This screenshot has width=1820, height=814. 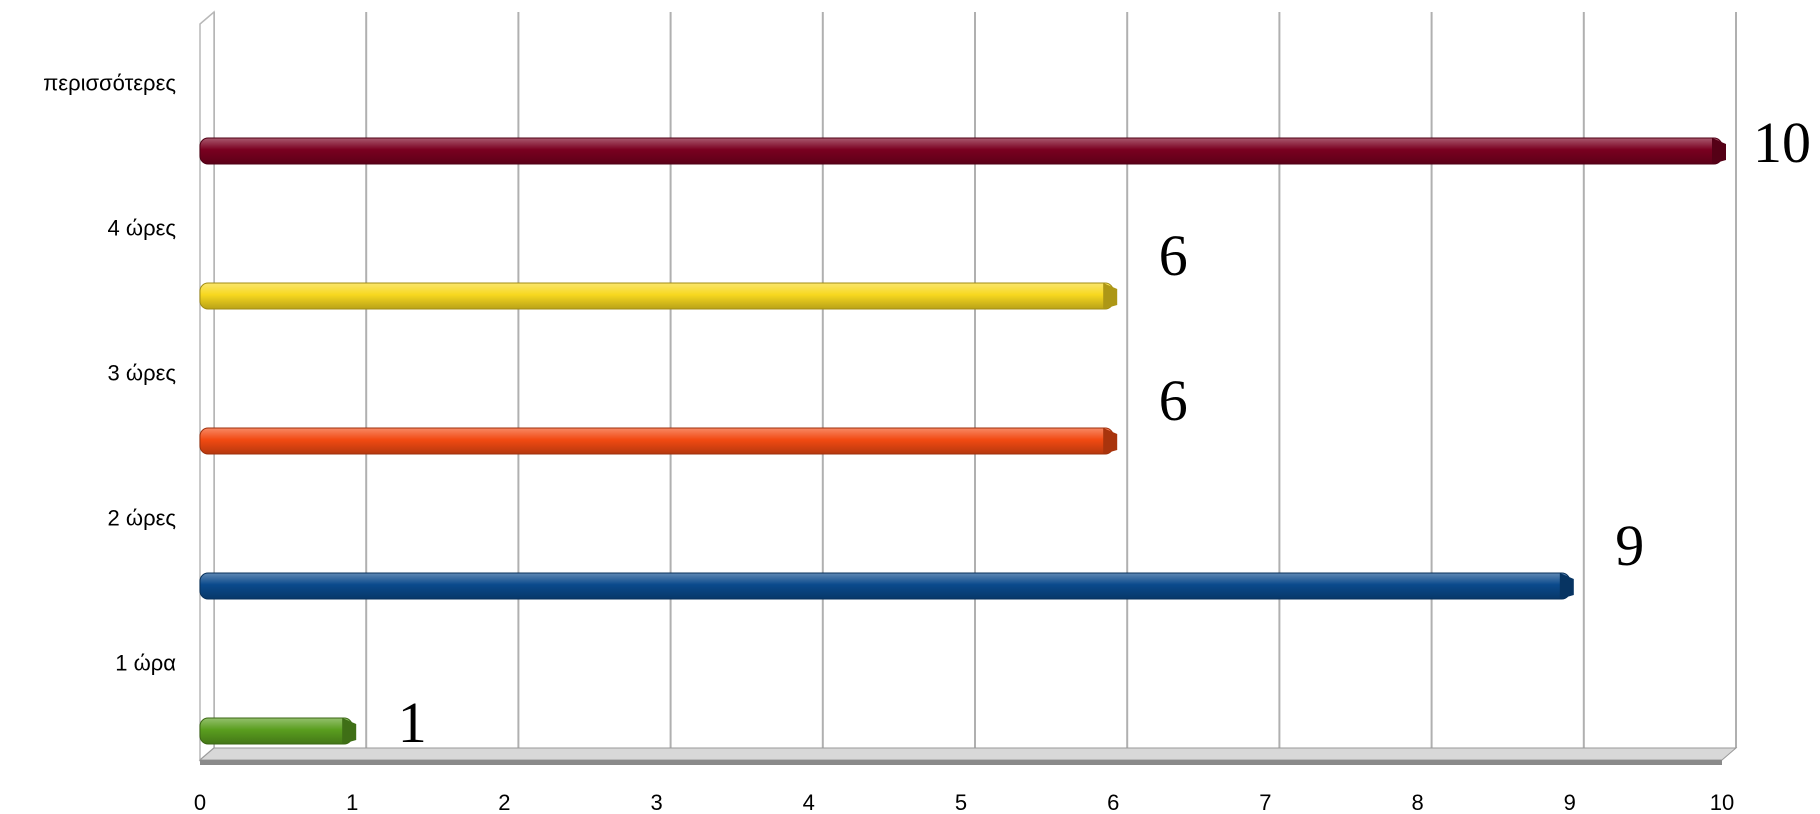 I want to click on x-tick-label: 0, so click(x=200, y=802).